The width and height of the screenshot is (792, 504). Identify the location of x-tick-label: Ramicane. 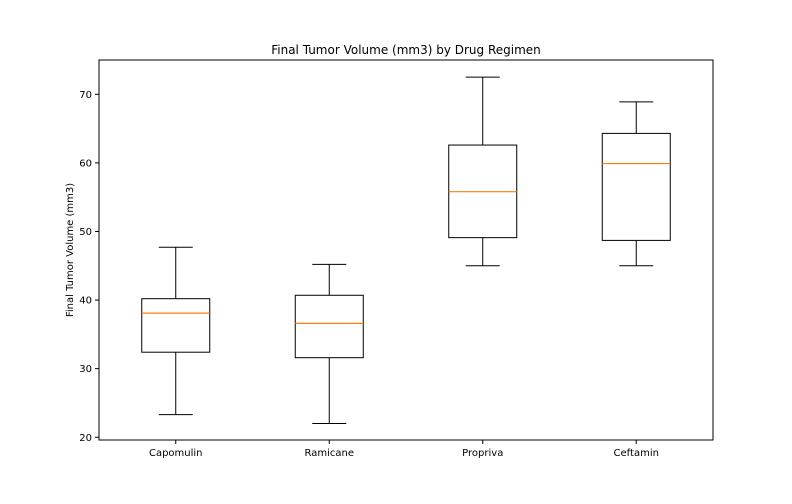
(330, 453).